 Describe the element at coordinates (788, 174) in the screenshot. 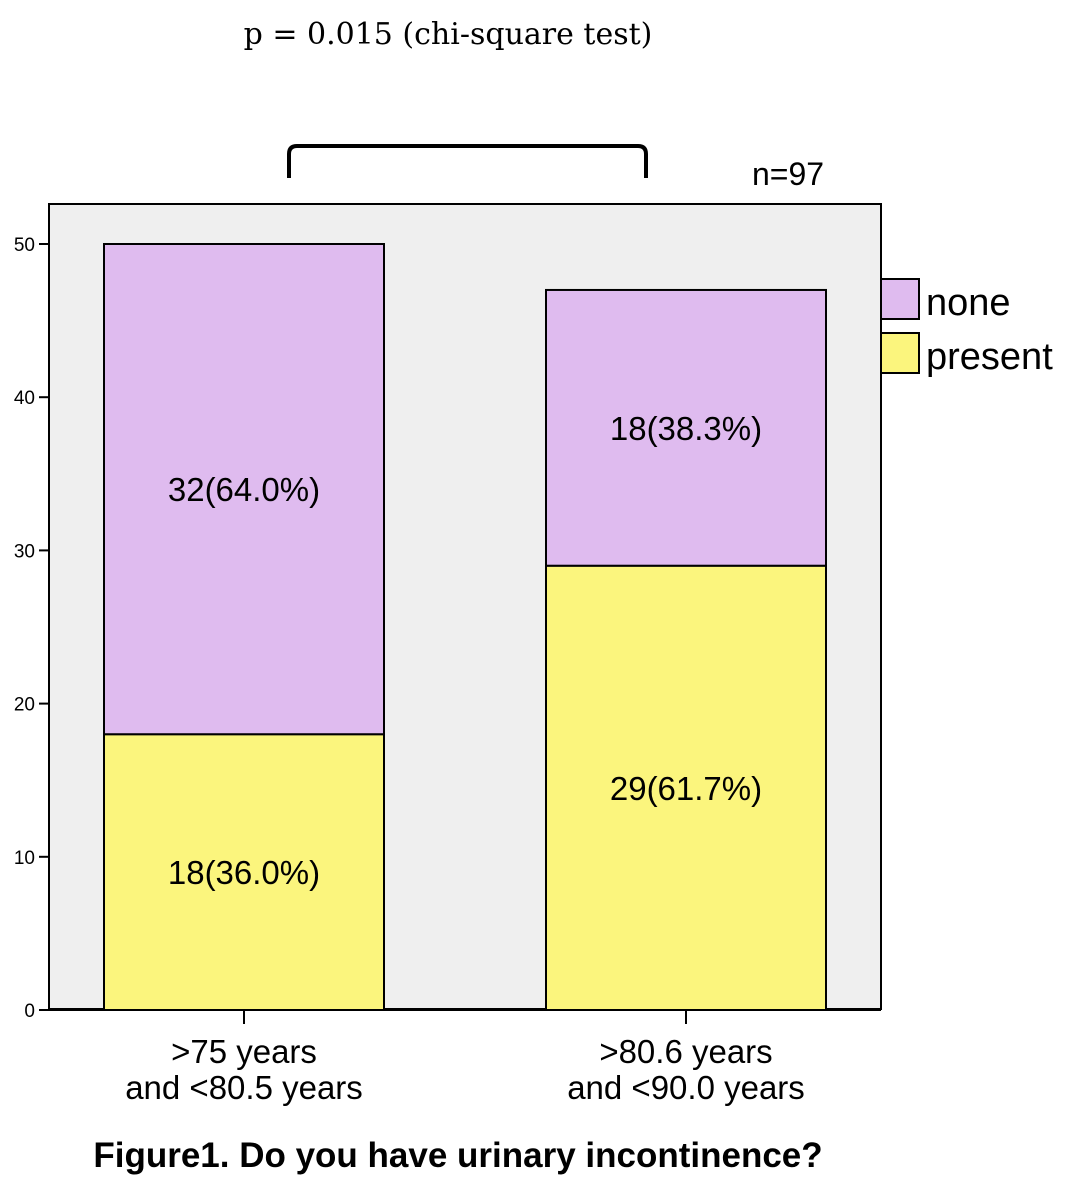

I see `sample-size-label: n=97` at that location.